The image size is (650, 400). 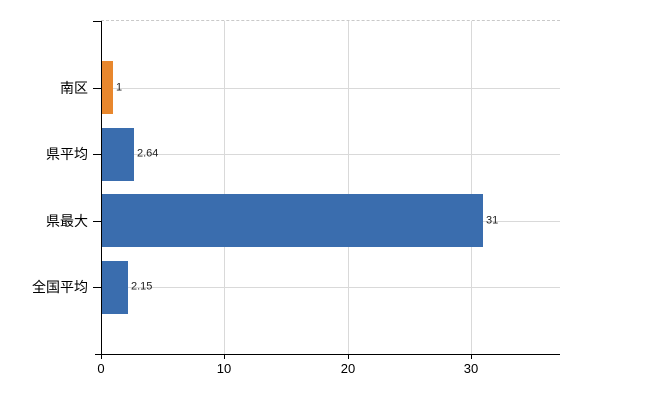 What do you see at coordinates (471, 368) in the screenshot?
I see `x-tick-label: 30` at bounding box center [471, 368].